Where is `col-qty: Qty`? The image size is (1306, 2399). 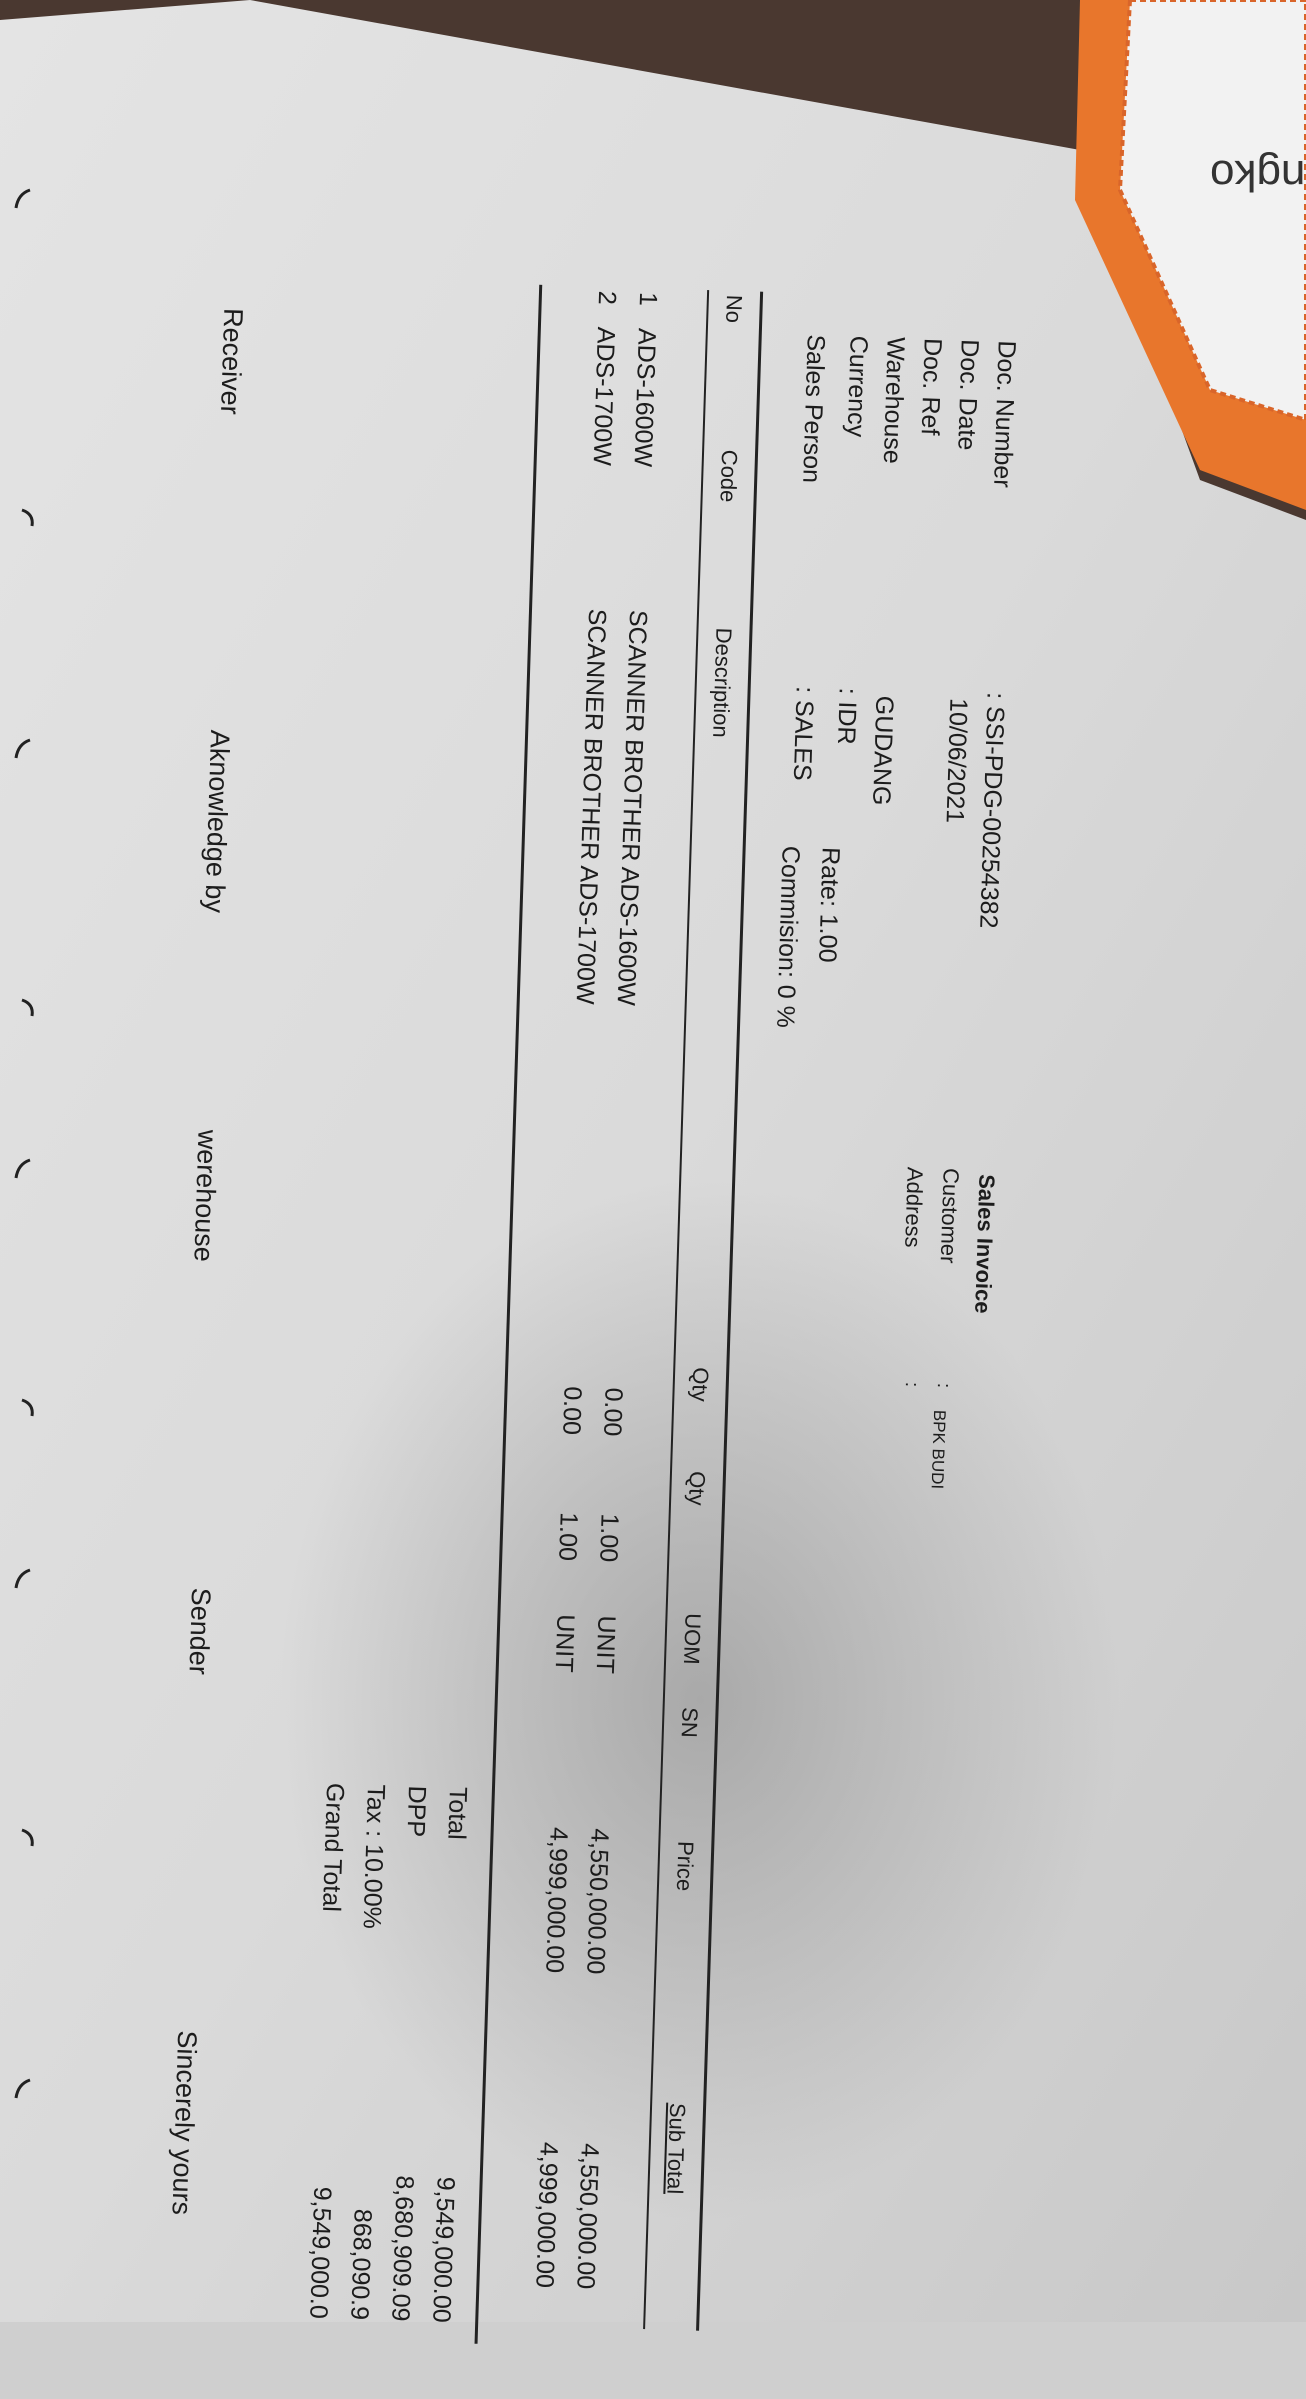 col-qty: Qty is located at coordinates (700, 1384).